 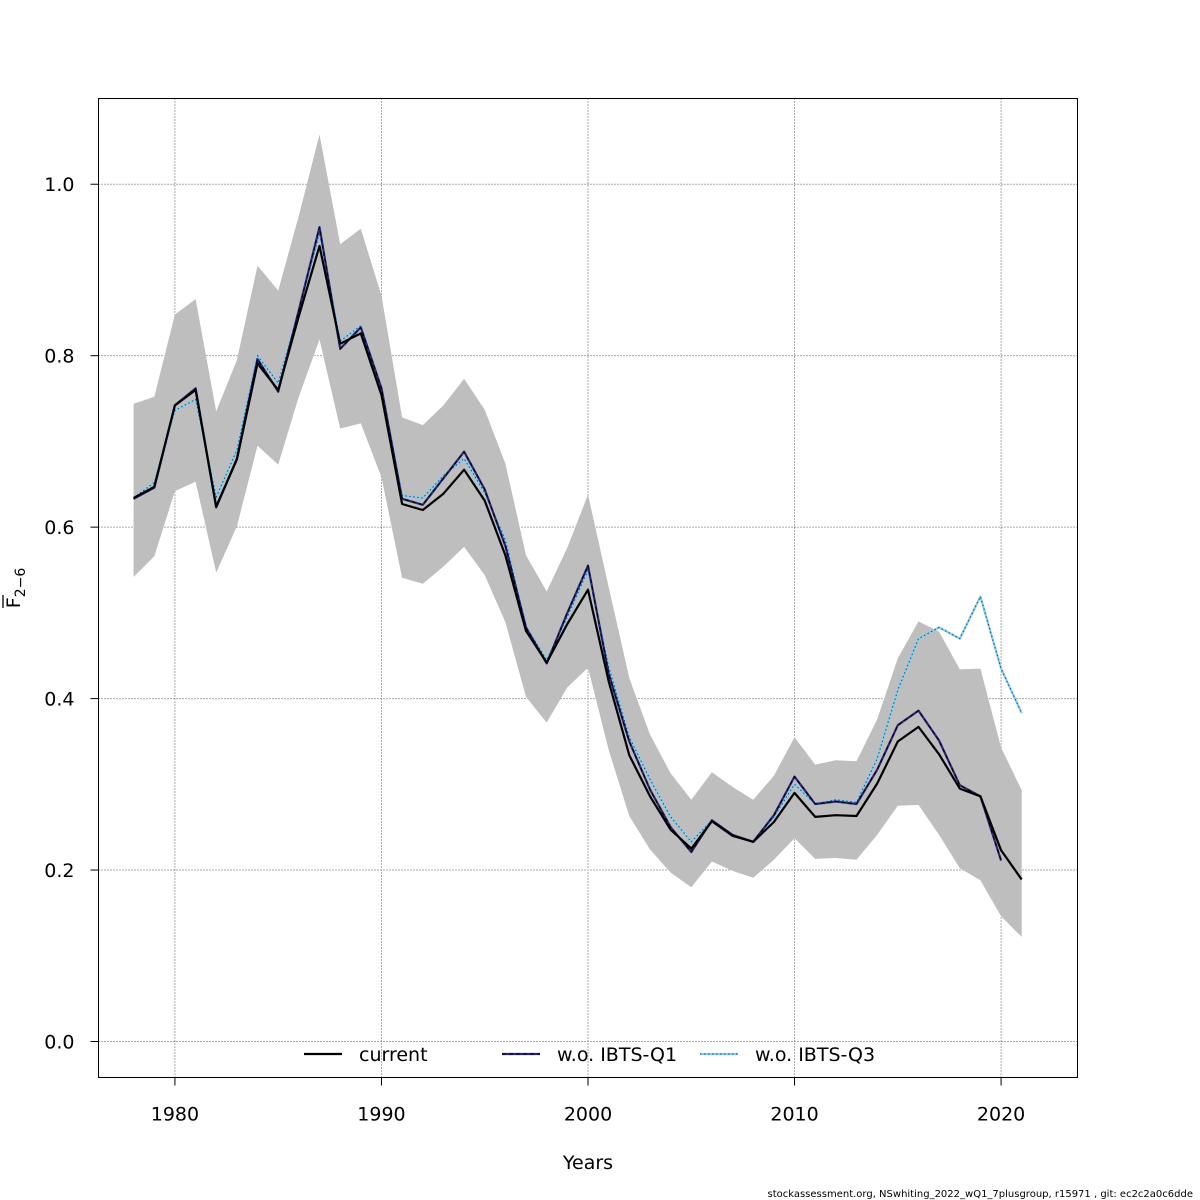 What do you see at coordinates (59, 1042) in the screenshot?
I see `y-tick-label-0.0: 0.0` at bounding box center [59, 1042].